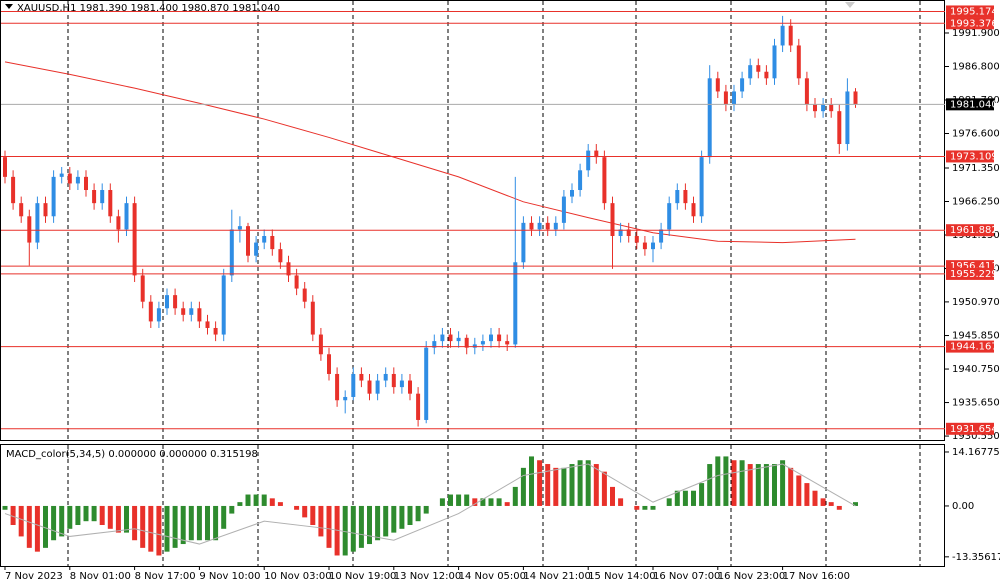 The width and height of the screenshot is (1000, 588). I want to click on y-tick-label: 1945.850, so click(976, 336).